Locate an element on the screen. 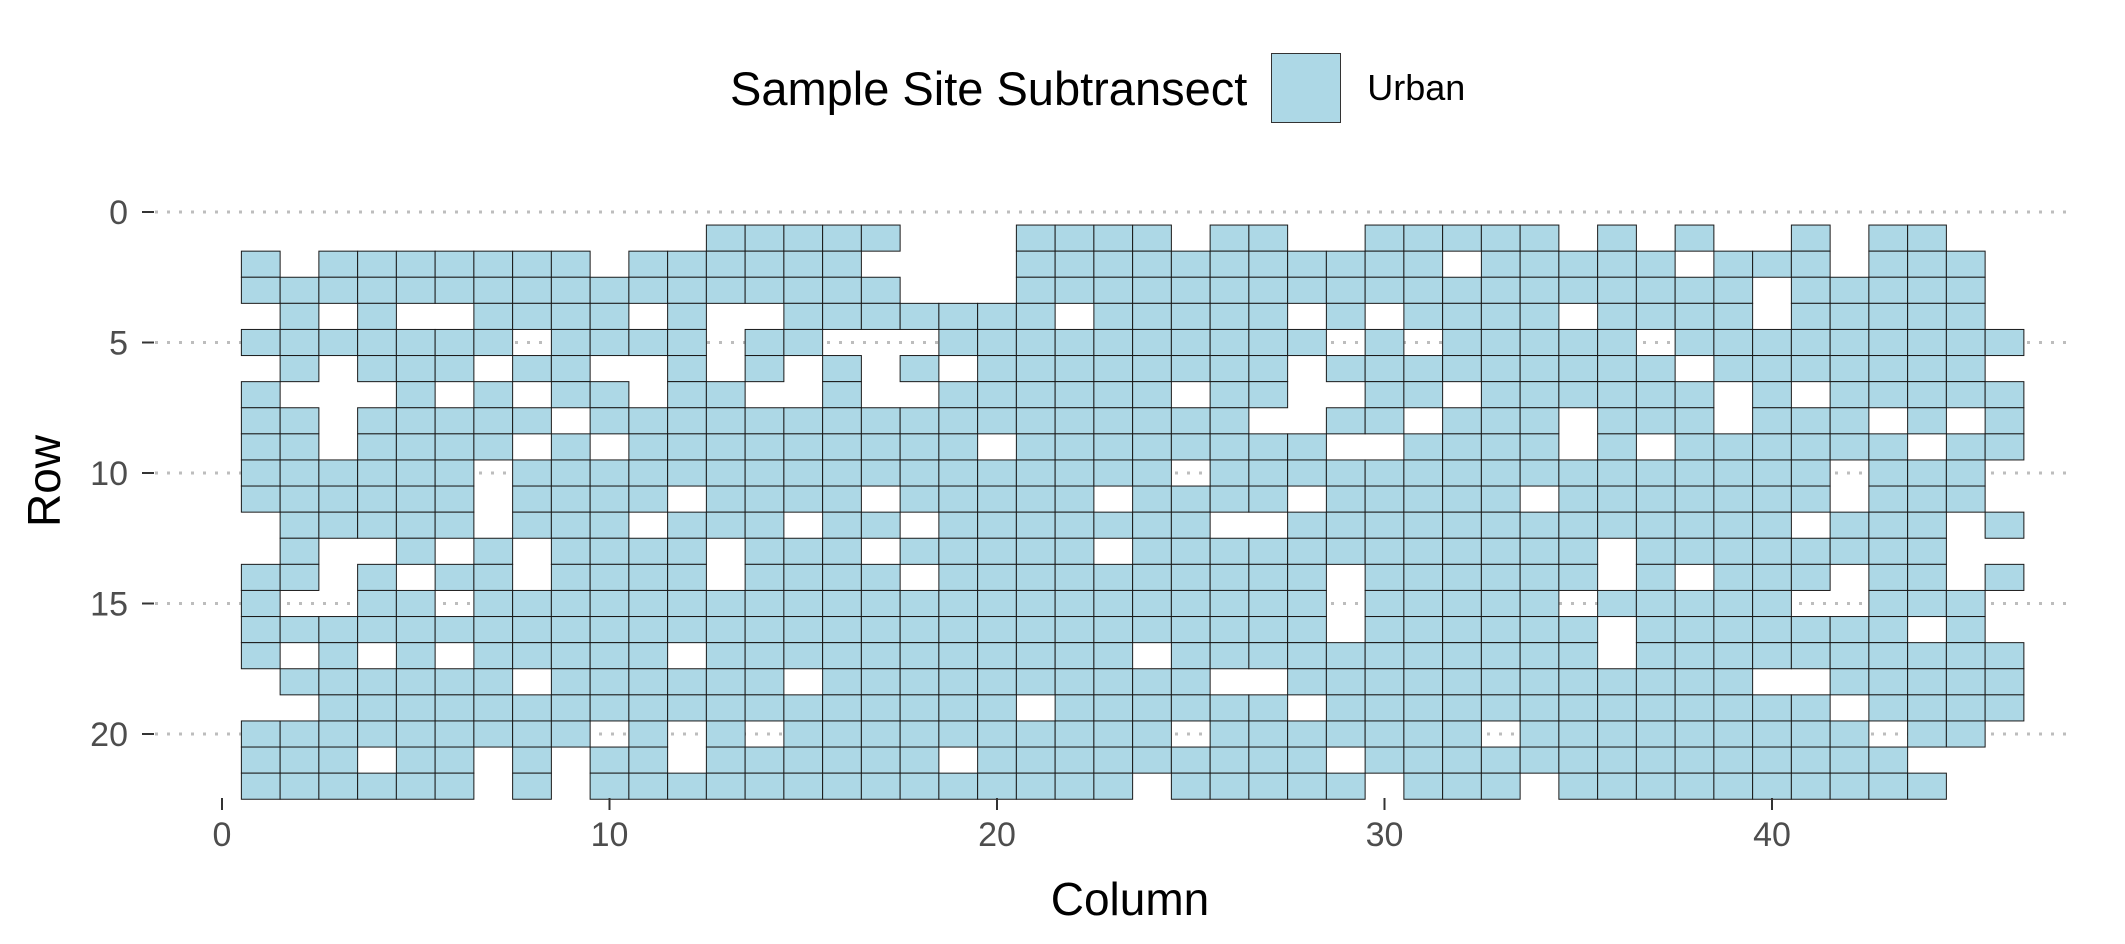 This screenshot has height=944, width=2125. cell-r16-c40 is located at coordinates (1772, 630).